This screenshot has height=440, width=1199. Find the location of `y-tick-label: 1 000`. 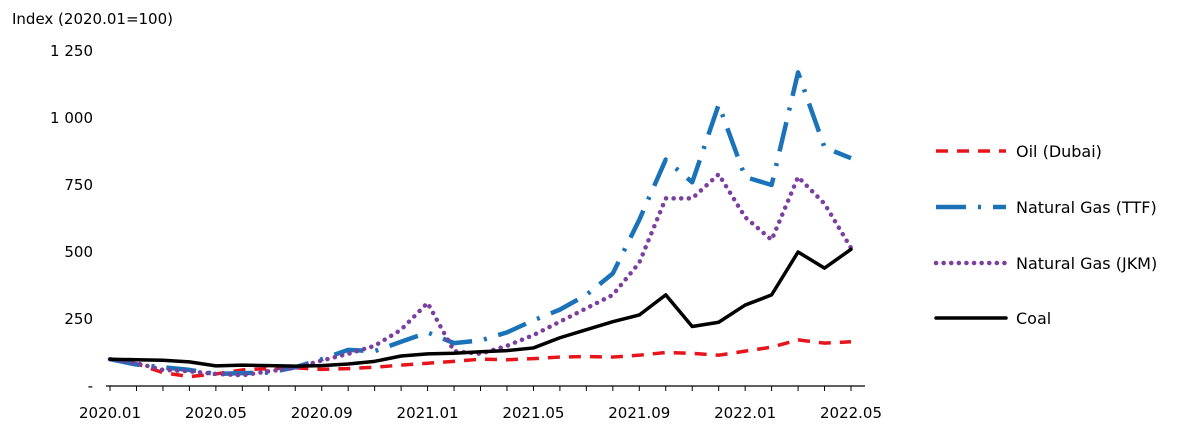

y-tick-label: 1 000 is located at coordinates (71, 118).